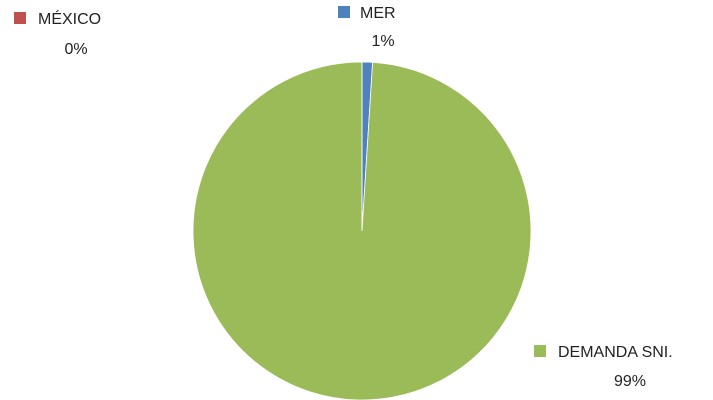 This screenshot has width=713, height=400. What do you see at coordinates (630, 381) in the screenshot?
I see `slice-value-label: 99%` at bounding box center [630, 381].